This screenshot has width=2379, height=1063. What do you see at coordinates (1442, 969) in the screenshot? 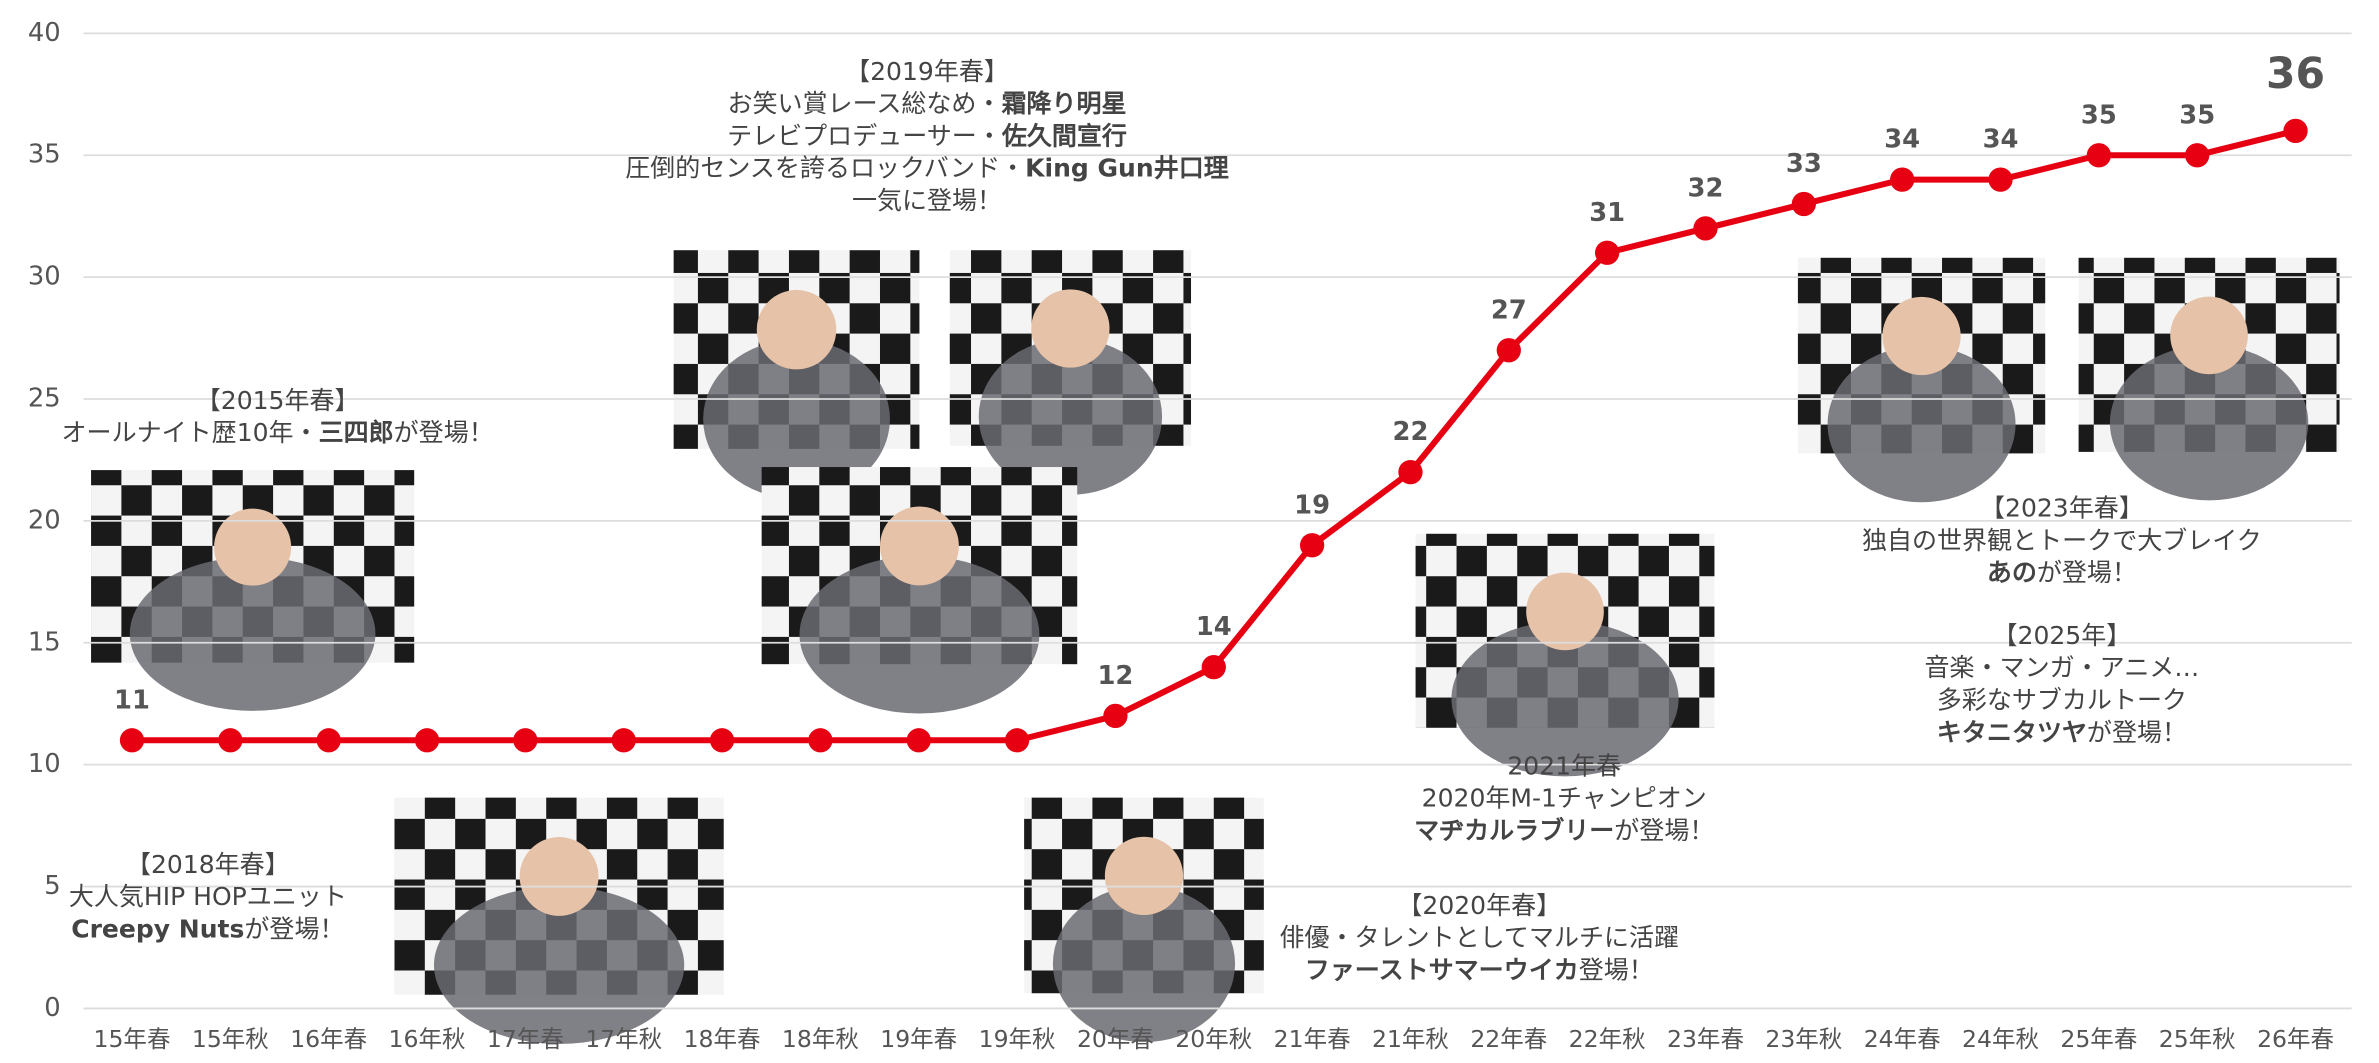
I see `annotation-text: ファーストサマーウイカ` at bounding box center [1442, 969].